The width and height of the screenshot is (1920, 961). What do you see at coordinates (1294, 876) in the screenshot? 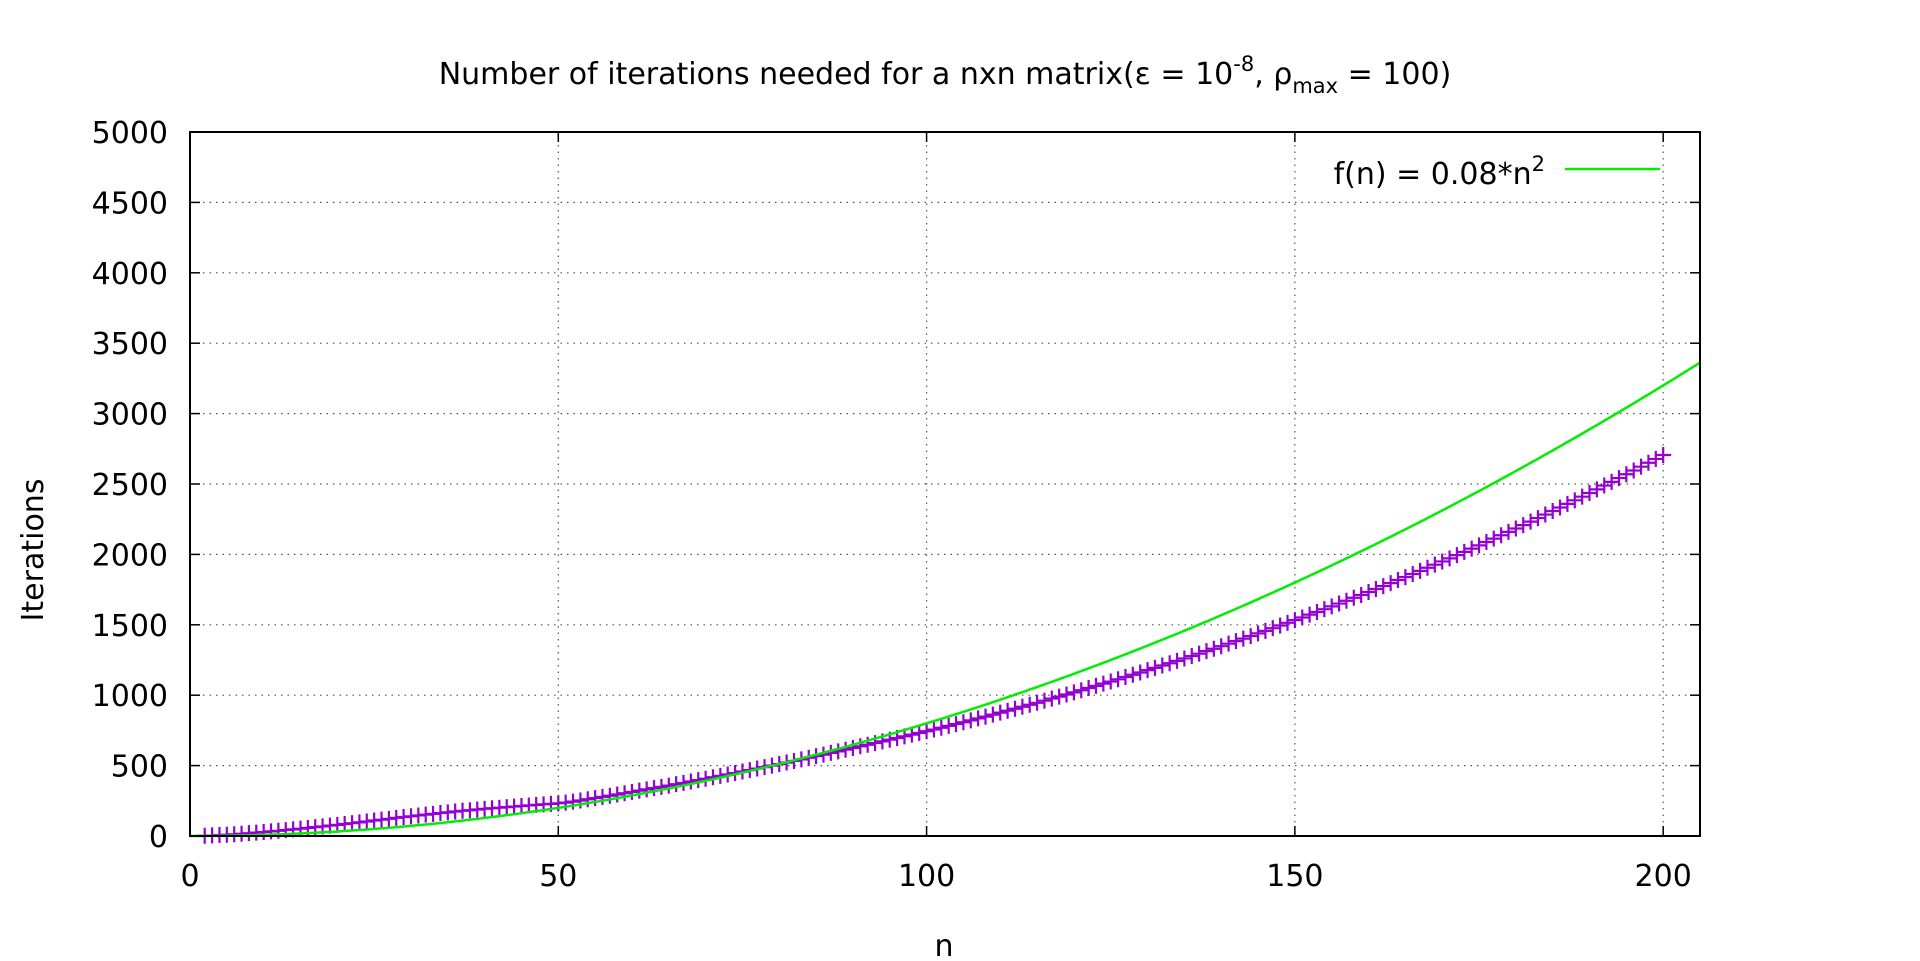
I see `x-tick-label: 150` at bounding box center [1294, 876].